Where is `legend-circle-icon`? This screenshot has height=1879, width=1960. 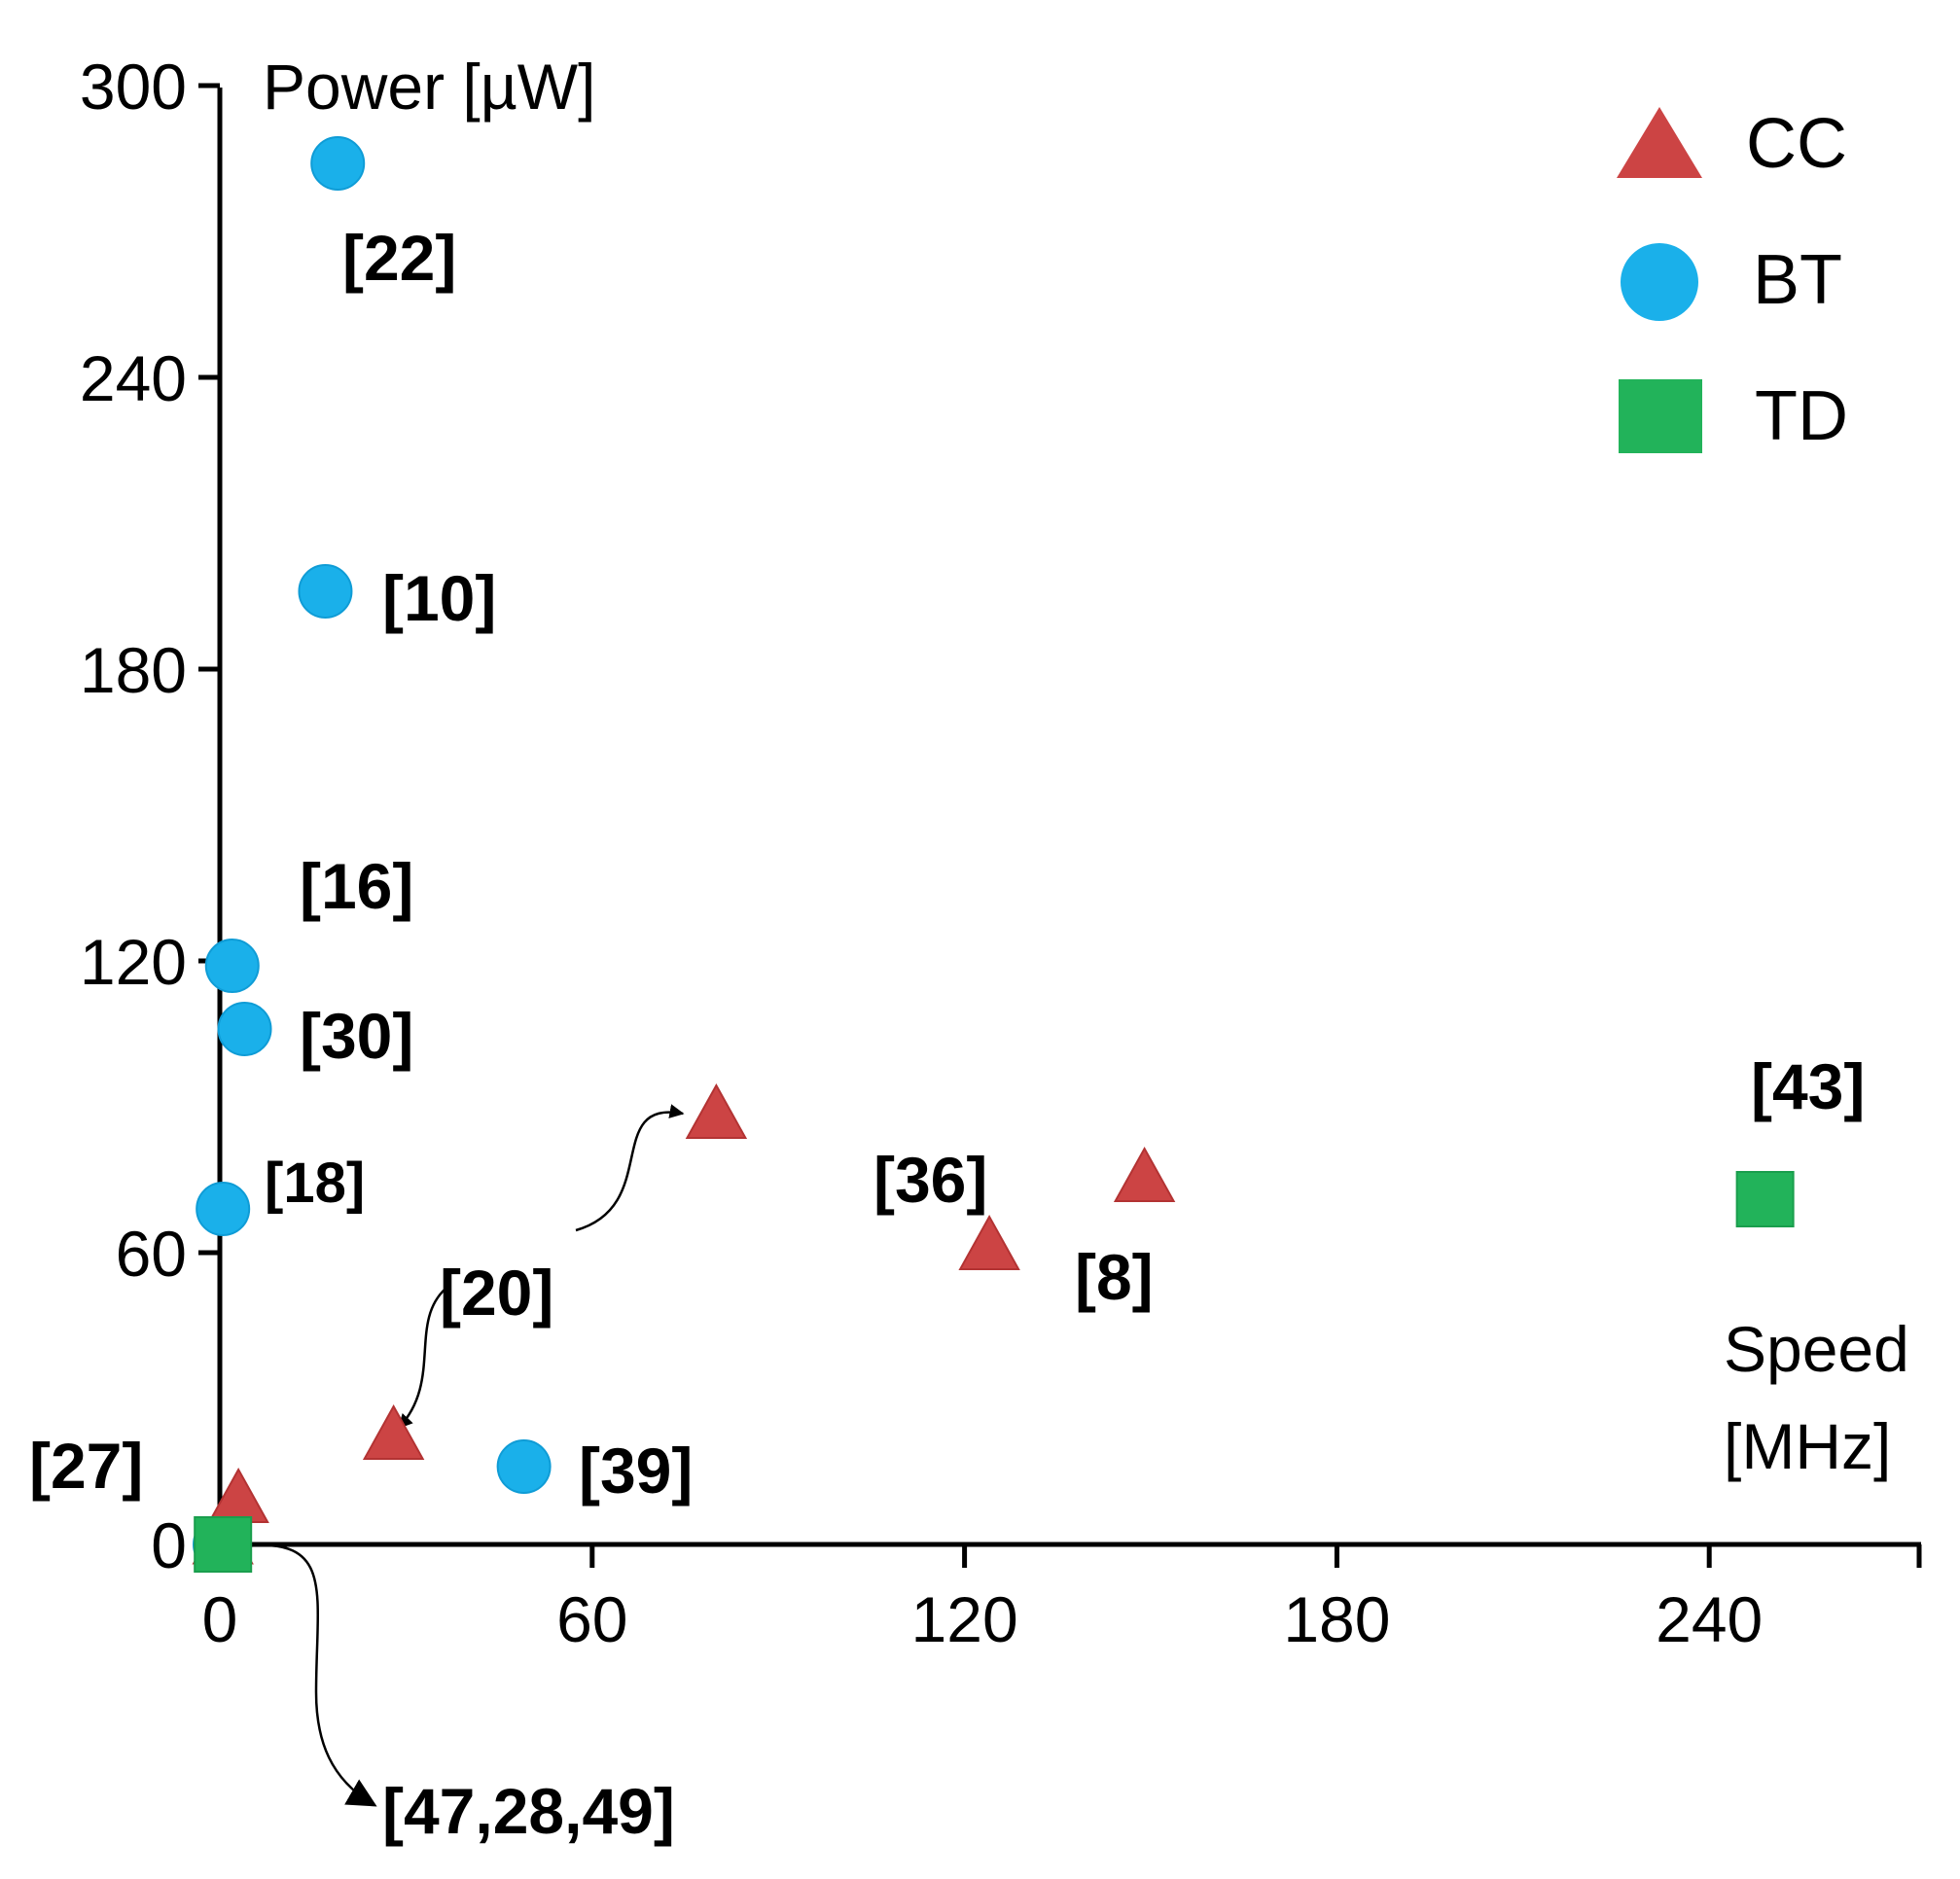 legend-circle-icon is located at coordinates (1659, 282).